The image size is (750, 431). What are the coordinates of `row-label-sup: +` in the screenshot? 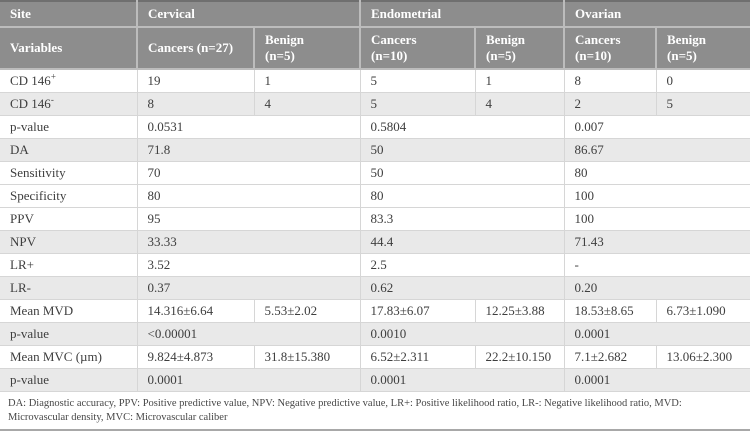 It's located at (53, 76).